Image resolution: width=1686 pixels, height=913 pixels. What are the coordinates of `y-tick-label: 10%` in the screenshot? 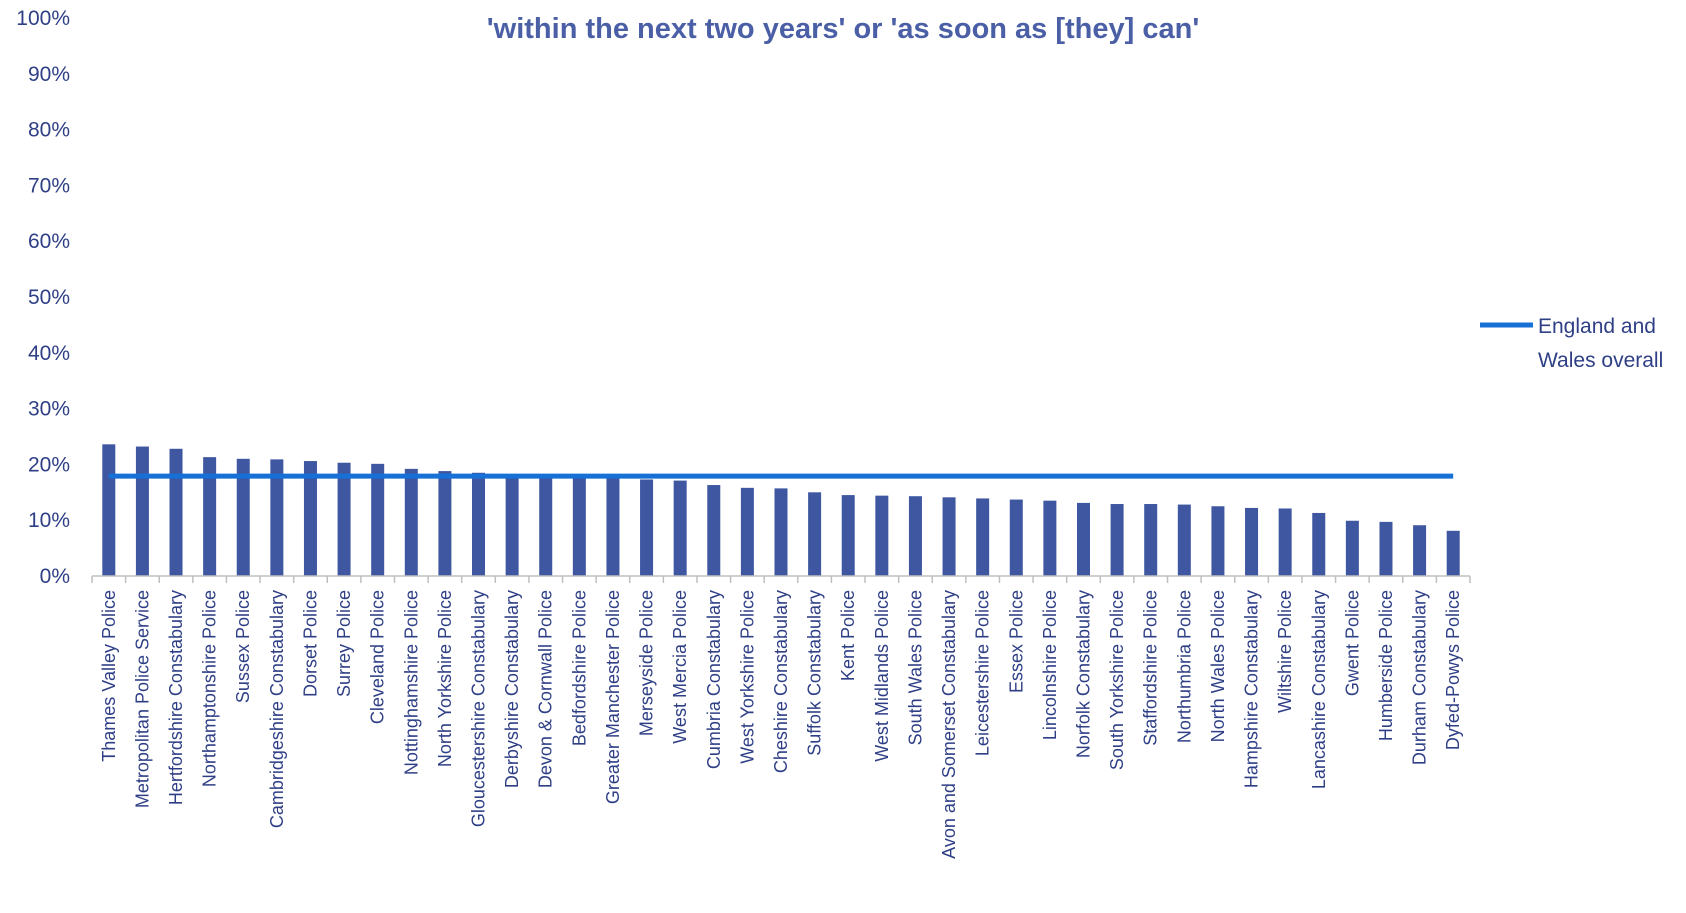 It's located at (49, 520).